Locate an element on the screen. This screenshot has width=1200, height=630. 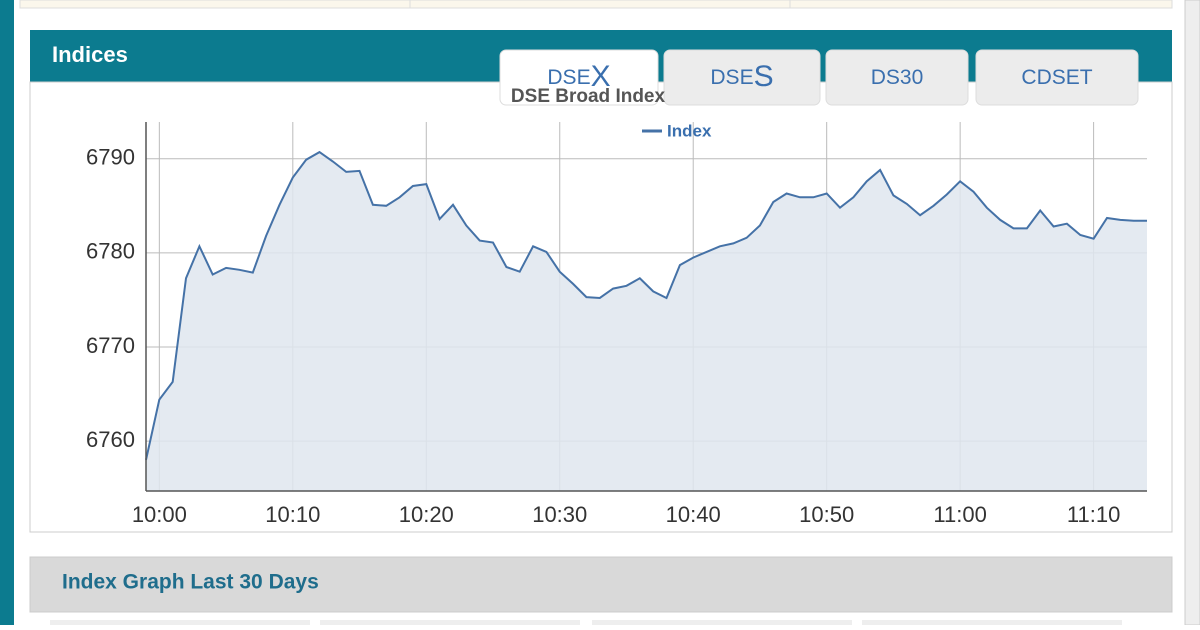
tab-label: DSES is located at coordinates (741, 76).